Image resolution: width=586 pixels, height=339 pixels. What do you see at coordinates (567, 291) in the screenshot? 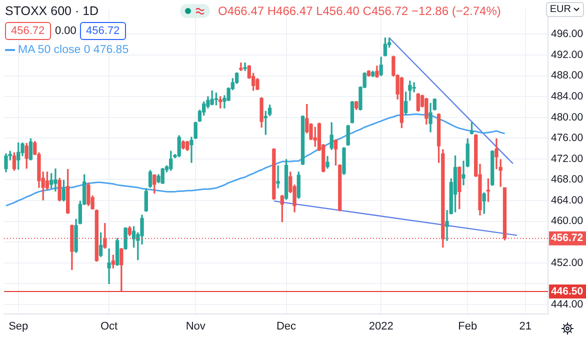
I see `ref-line-label: 446.50` at bounding box center [567, 291].